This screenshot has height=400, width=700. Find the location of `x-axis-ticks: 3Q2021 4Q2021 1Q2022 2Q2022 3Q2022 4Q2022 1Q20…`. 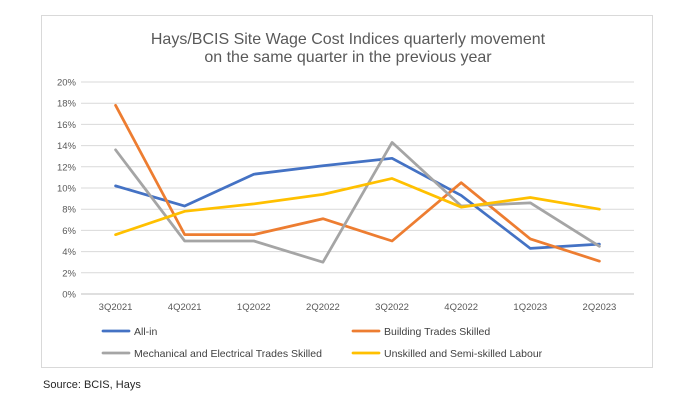

x-axis-ticks: 3Q2021 4Q2021 1Q2022 2Q2022 3Q2022 4Q2022 1Q20… is located at coordinates (358, 307).